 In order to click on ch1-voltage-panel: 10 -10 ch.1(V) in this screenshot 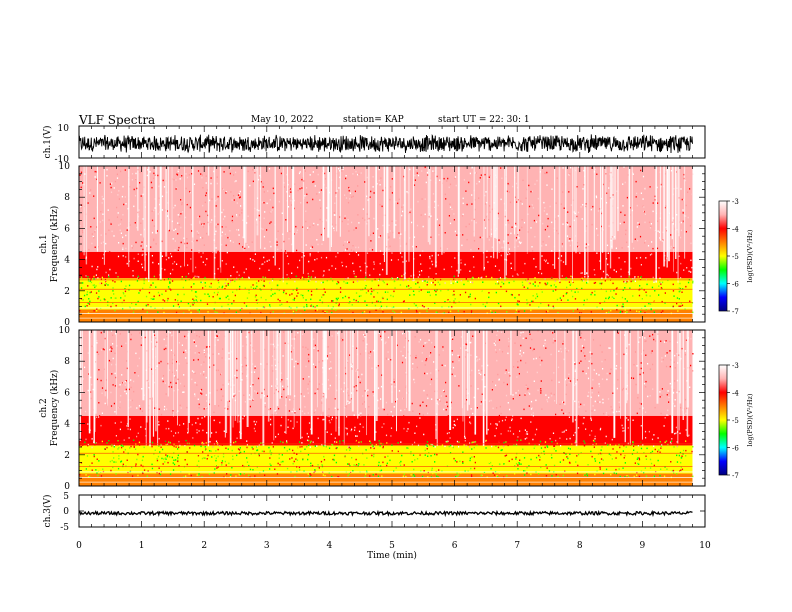, I will do `click(374, 144)`.